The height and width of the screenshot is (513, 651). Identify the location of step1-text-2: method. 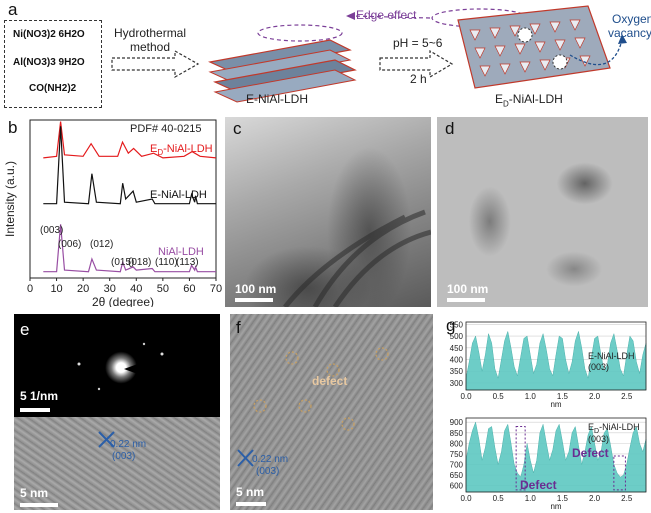
(150, 47).